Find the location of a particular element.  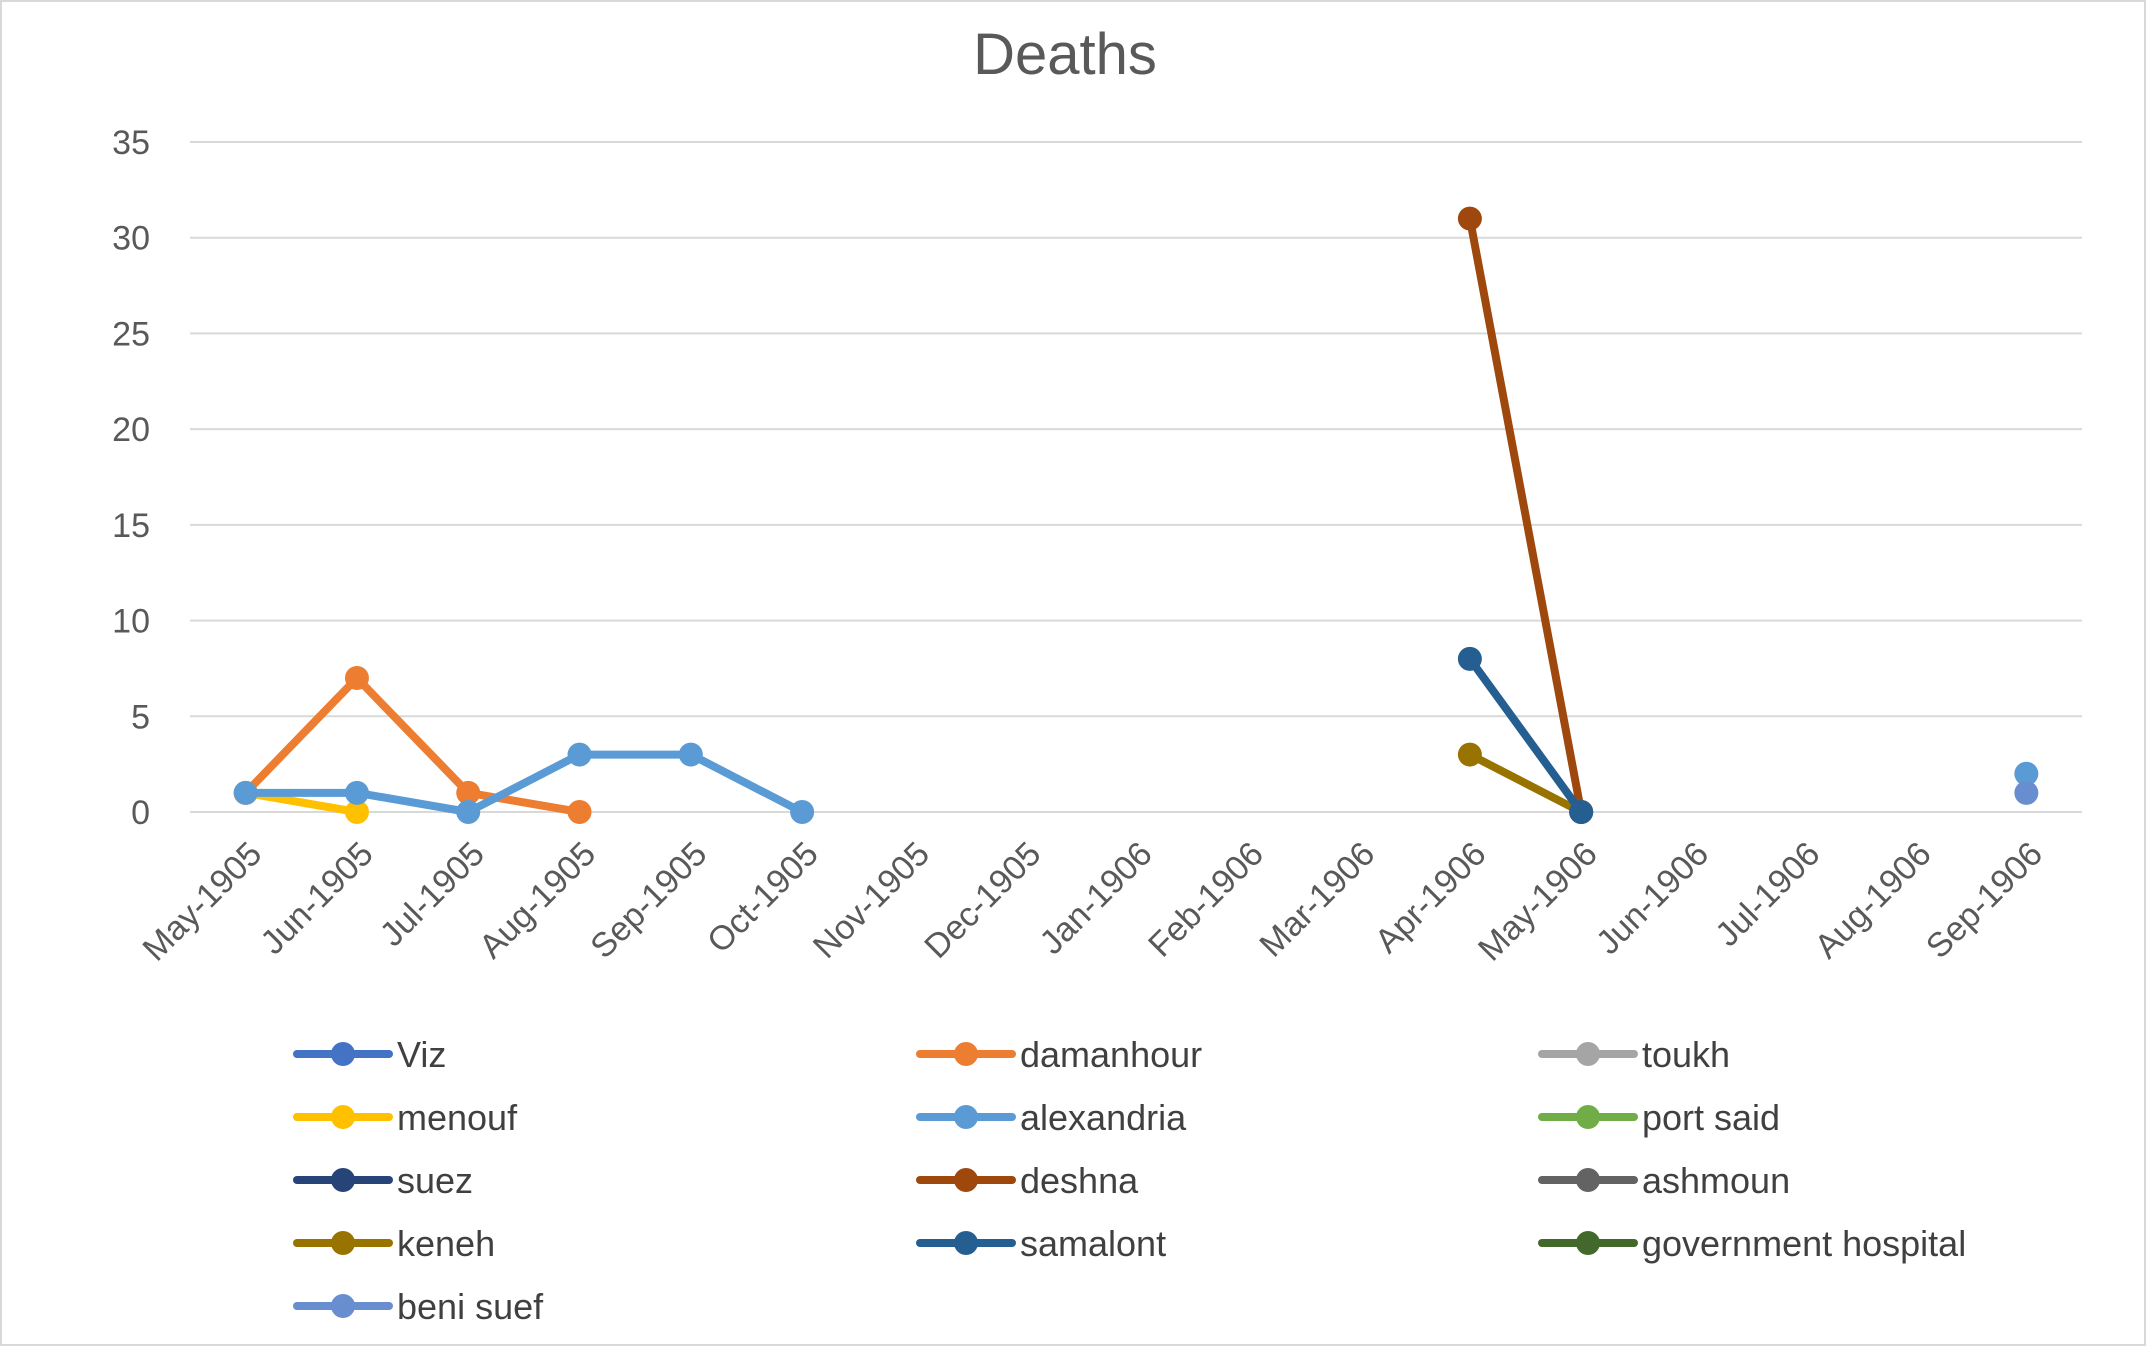

x-tick-label: May-1906 is located at coordinates (1538, 902).